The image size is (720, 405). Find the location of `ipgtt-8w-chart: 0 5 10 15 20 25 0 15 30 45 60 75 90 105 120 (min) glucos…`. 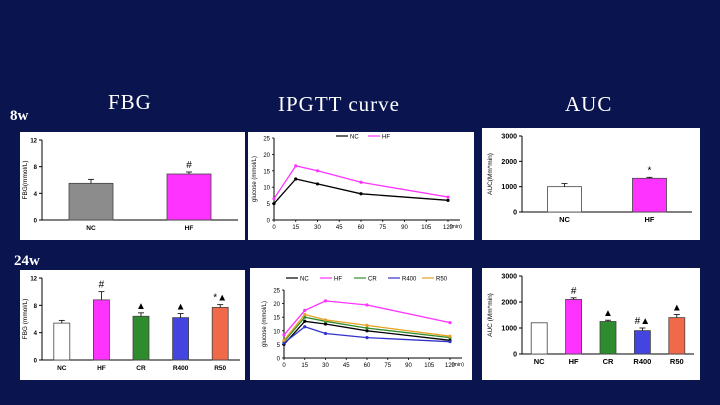

ipgtt-8w-chart: 0 5 10 15 20 25 0 15 30 45 60 75 90 105 120 (min) glucos… is located at coordinates (361, 186).